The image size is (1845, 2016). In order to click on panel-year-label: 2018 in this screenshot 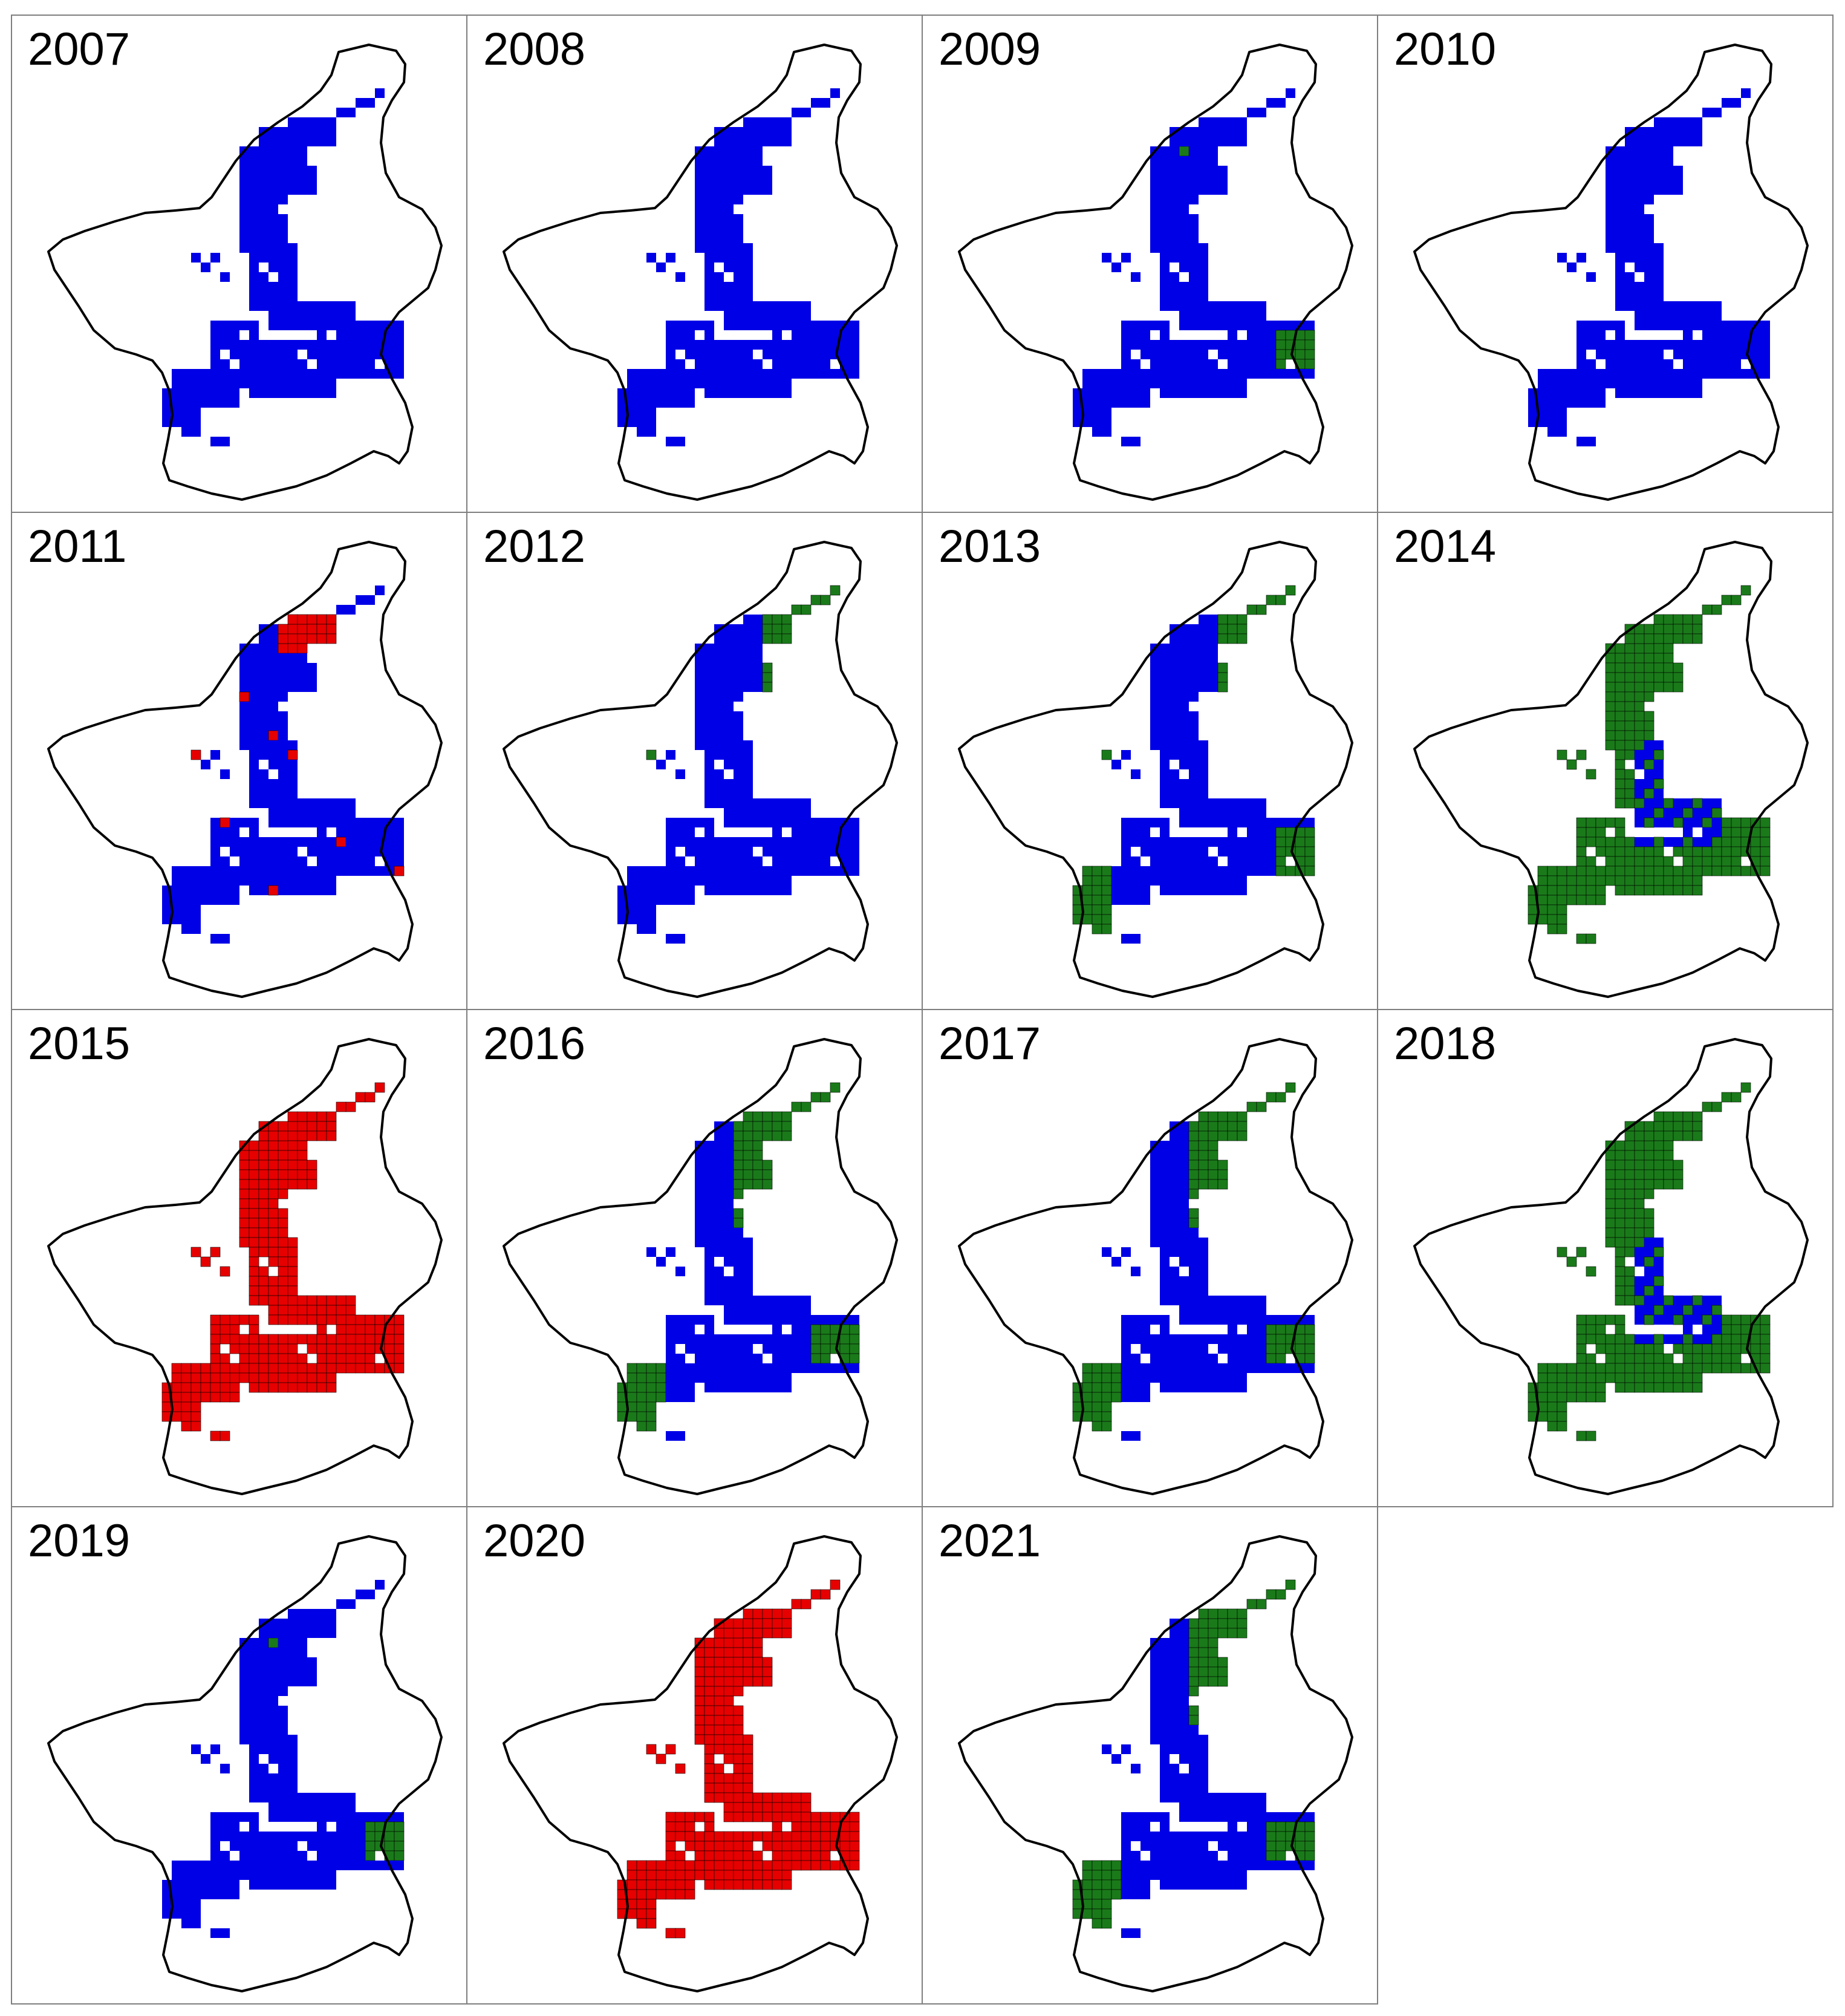, I will do `click(1445, 1043)`.